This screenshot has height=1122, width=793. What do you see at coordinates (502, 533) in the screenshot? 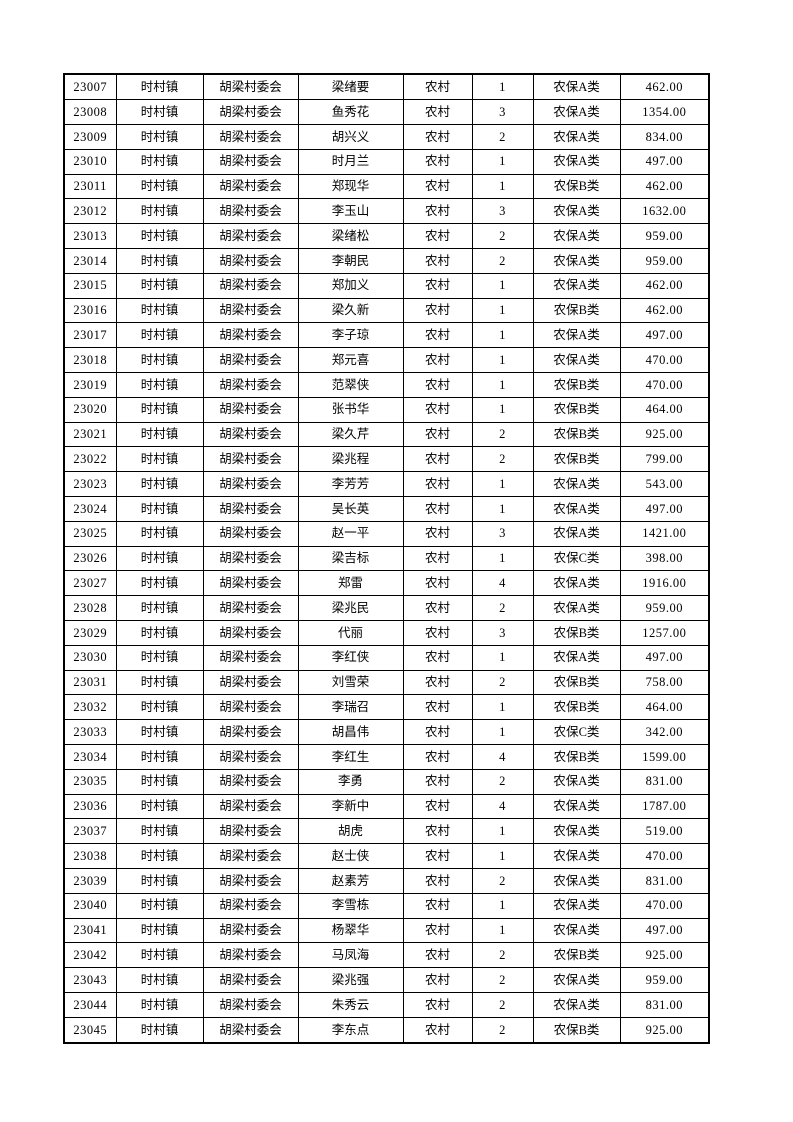
I see `cell-person-count: 3` at bounding box center [502, 533].